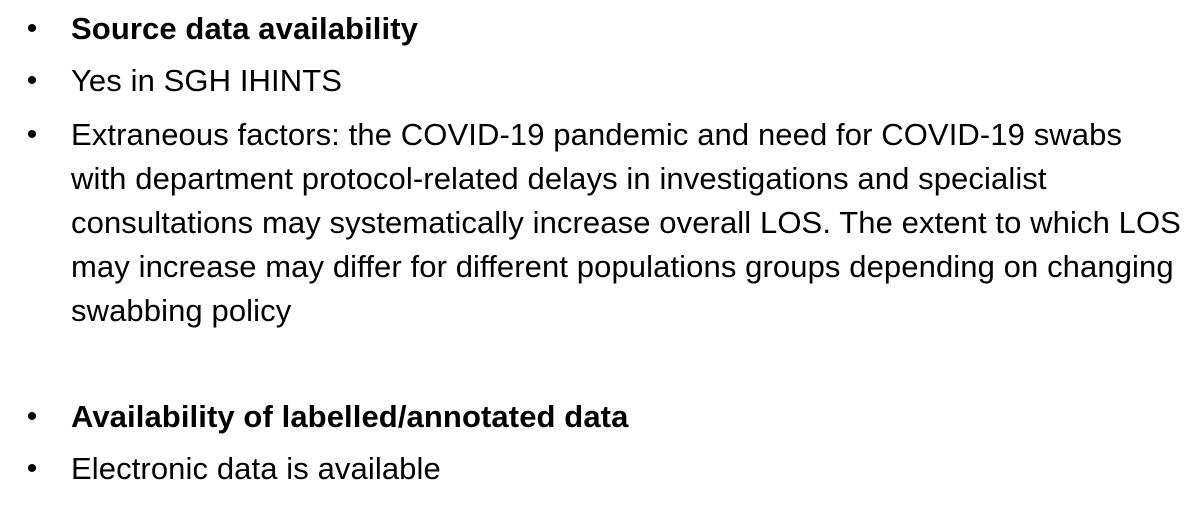 Image resolution: width=1200 pixels, height=506 pixels. Describe the element at coordinates (244, 28) in the screenshot. I see `bullet-heading-source-data-availability: Source data availability` at that location.